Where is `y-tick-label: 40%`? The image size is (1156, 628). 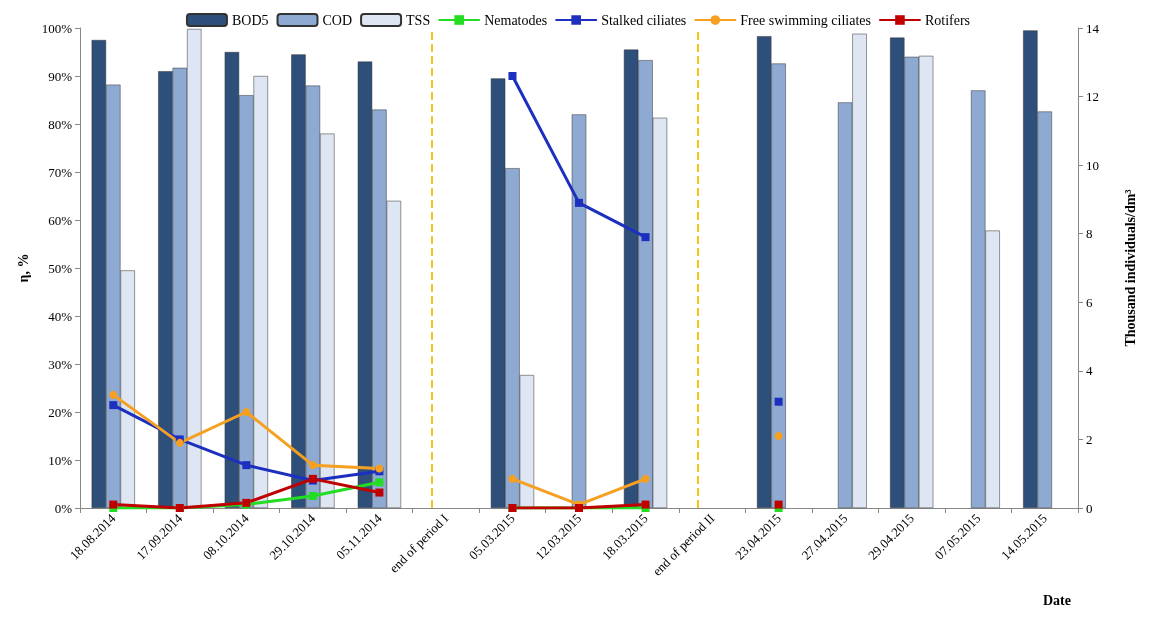
y-tick-label: 40% is located at coordinates (60, 316).